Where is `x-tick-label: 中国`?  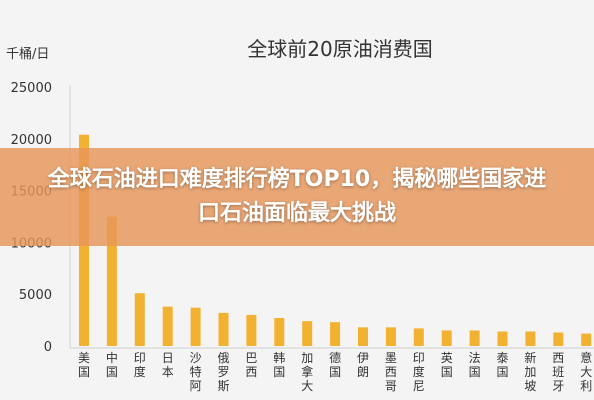 x-tick-label: 中国 is located at coordinates (112, 364).